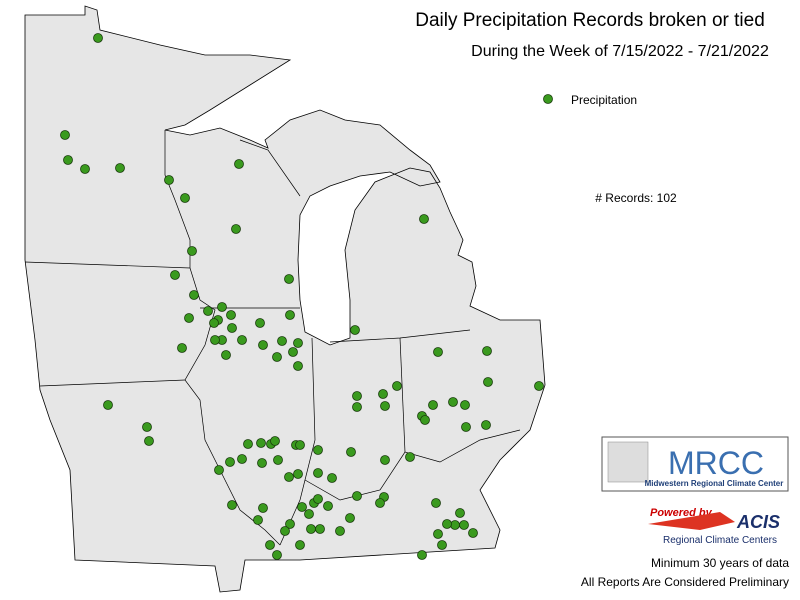 The width and height of the screenshot is (800, 600). What do you see at coordinates (758, 522) in the screenshot?
I see `acis-name: ACIS` at bounding box center [758, 522].